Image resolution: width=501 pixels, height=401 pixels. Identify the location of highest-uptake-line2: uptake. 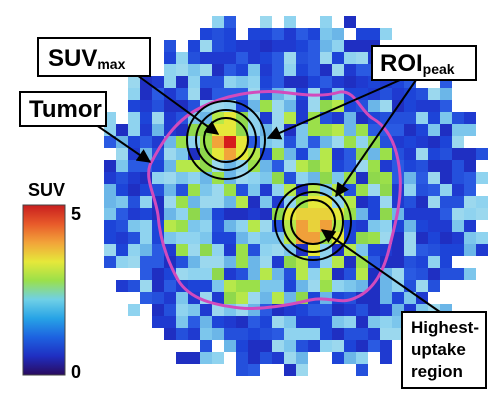
(438, 349).